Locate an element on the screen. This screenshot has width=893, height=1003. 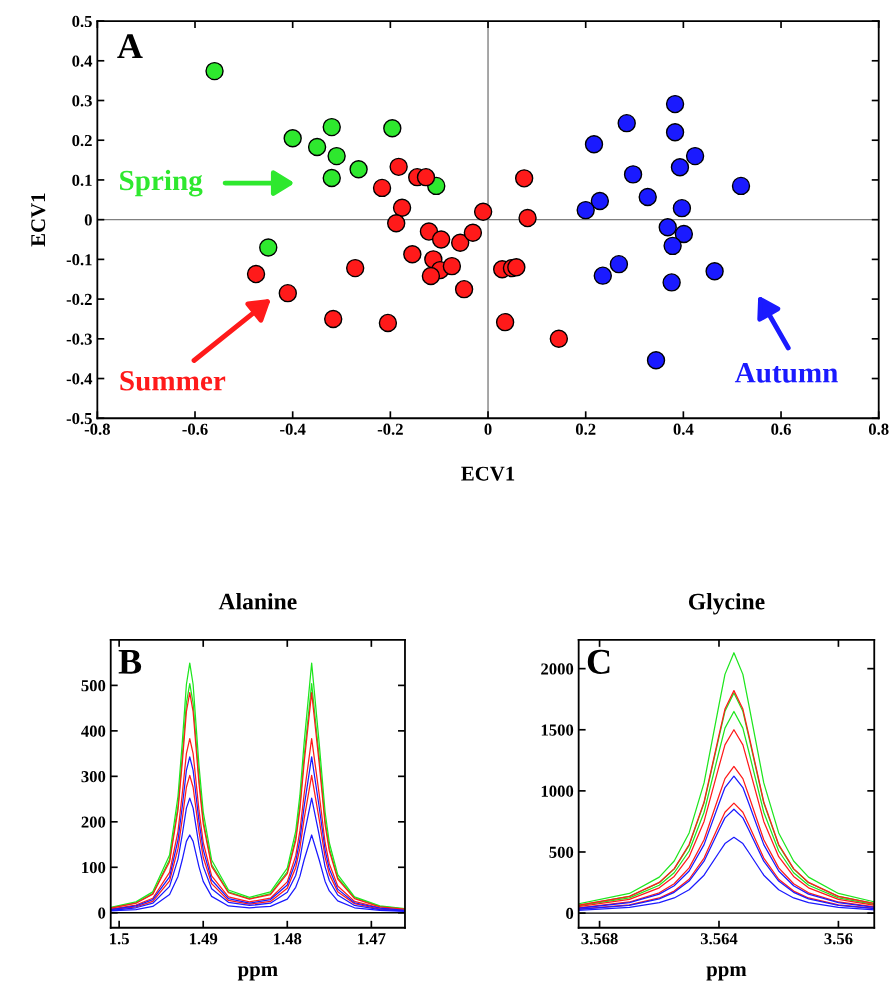
y-tick-label: -0.2 is located at coordinates (79, 299).